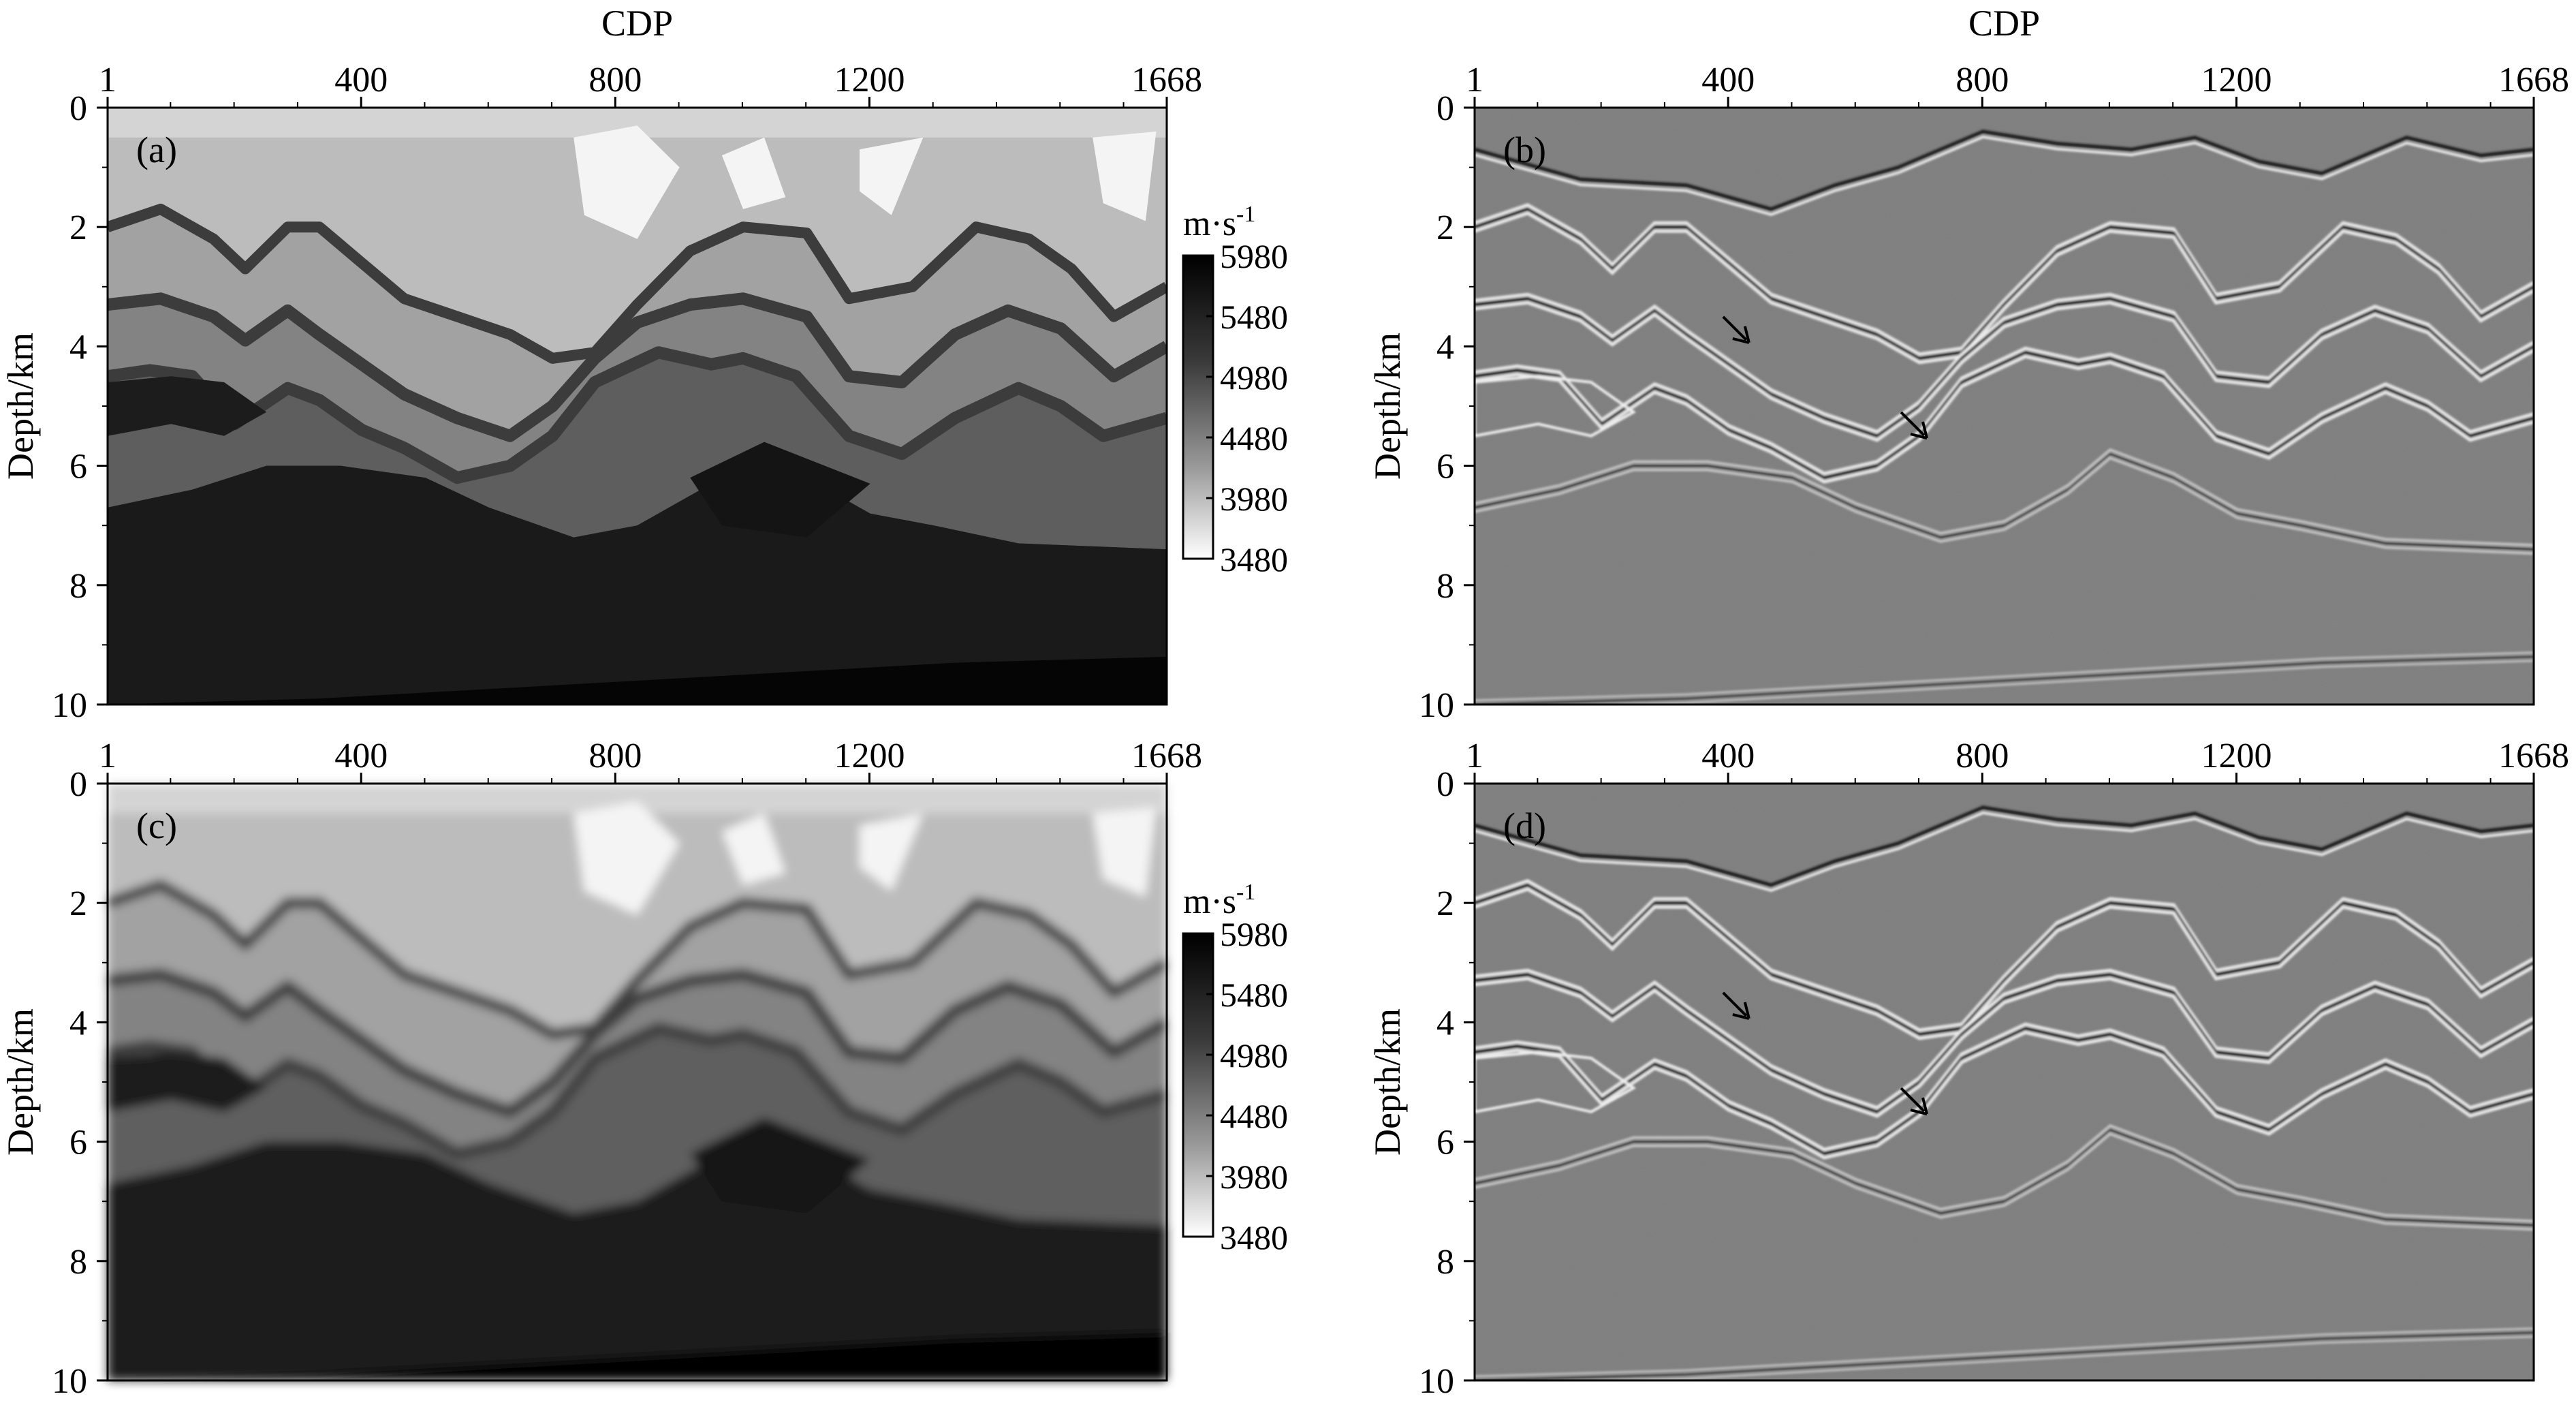 The width and height of the screenshot is (2576, 1407). Describe the element at coordinates (1235, 1068) in the screenshot. I see `colorbar-c: 5980 5480 4980 4480 3980 3480 m·s-1` at that location.